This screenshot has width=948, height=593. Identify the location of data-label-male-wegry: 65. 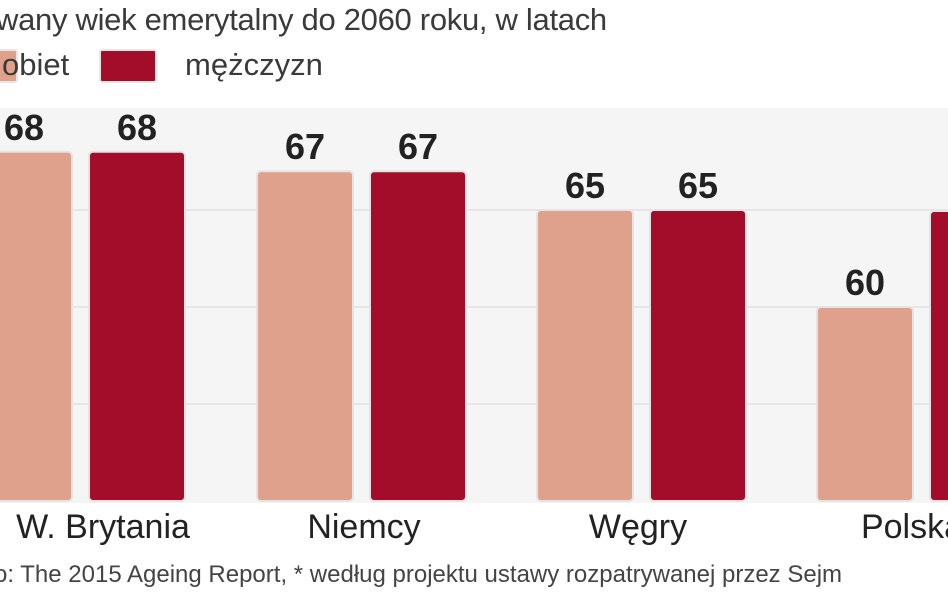
(698, 185).